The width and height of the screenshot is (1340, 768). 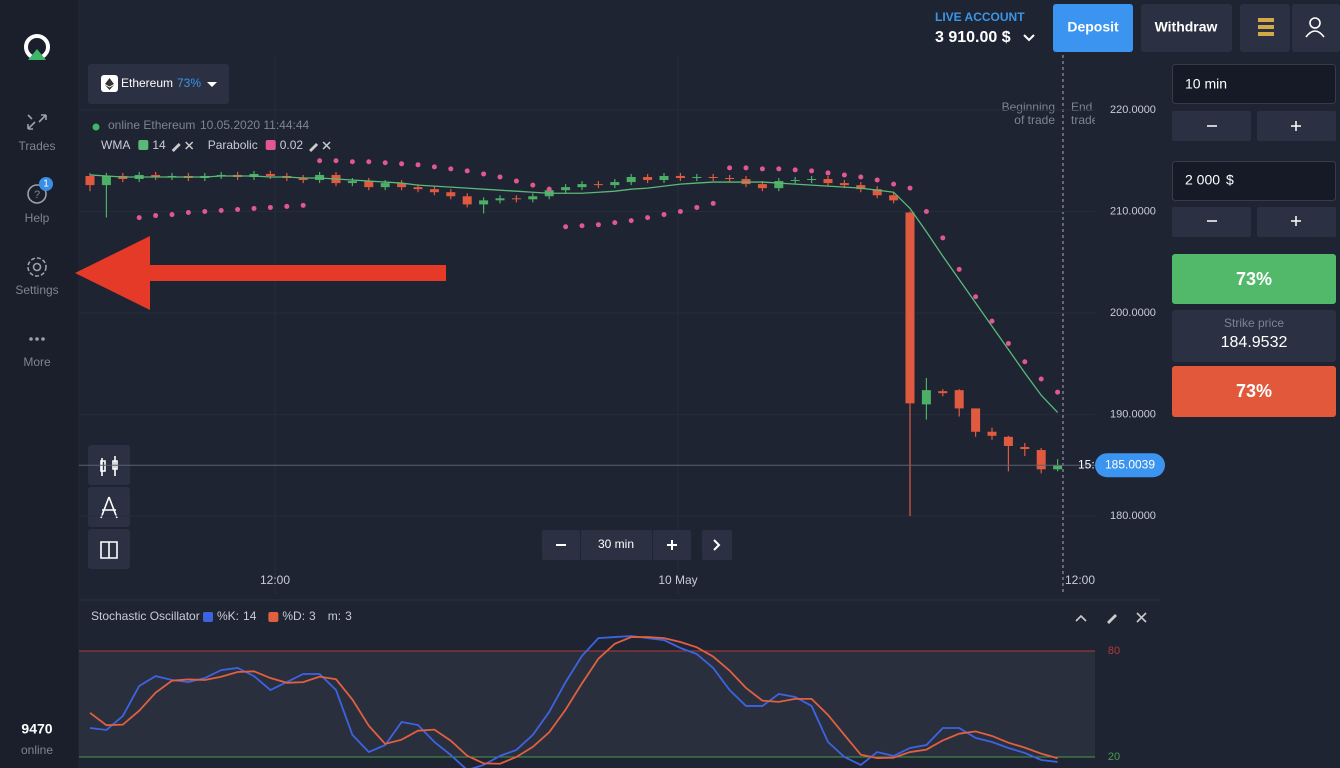 What do you see at coordinates (1254, 84) in the screenshot?
I see `time-input: 10 min` at bounding box center [1254, 84].